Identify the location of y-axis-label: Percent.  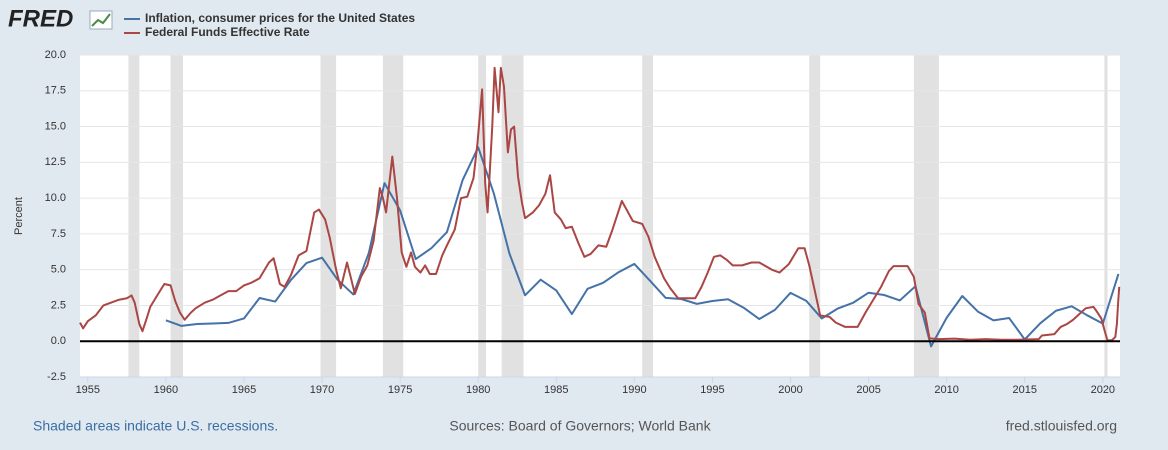
(19, 216).